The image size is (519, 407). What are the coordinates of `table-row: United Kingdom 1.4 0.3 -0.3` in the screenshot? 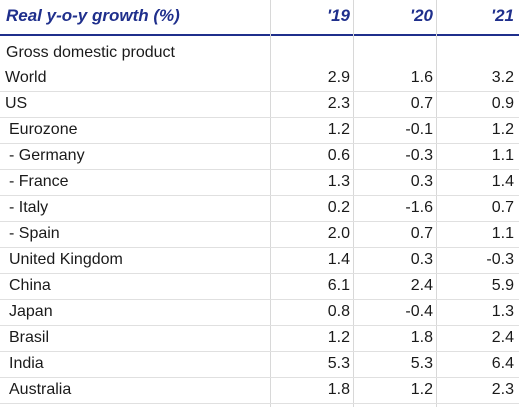 It's located at (259, 261).